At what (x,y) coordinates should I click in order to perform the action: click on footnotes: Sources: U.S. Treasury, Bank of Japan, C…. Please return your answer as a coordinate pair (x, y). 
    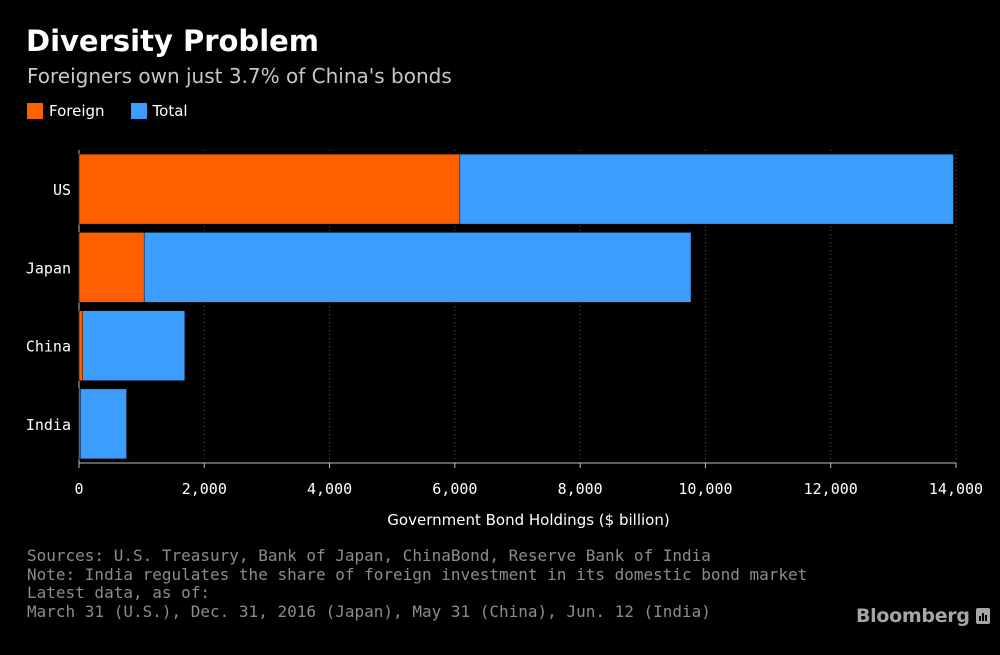
    Looking at the image, I should click on (417, 583).